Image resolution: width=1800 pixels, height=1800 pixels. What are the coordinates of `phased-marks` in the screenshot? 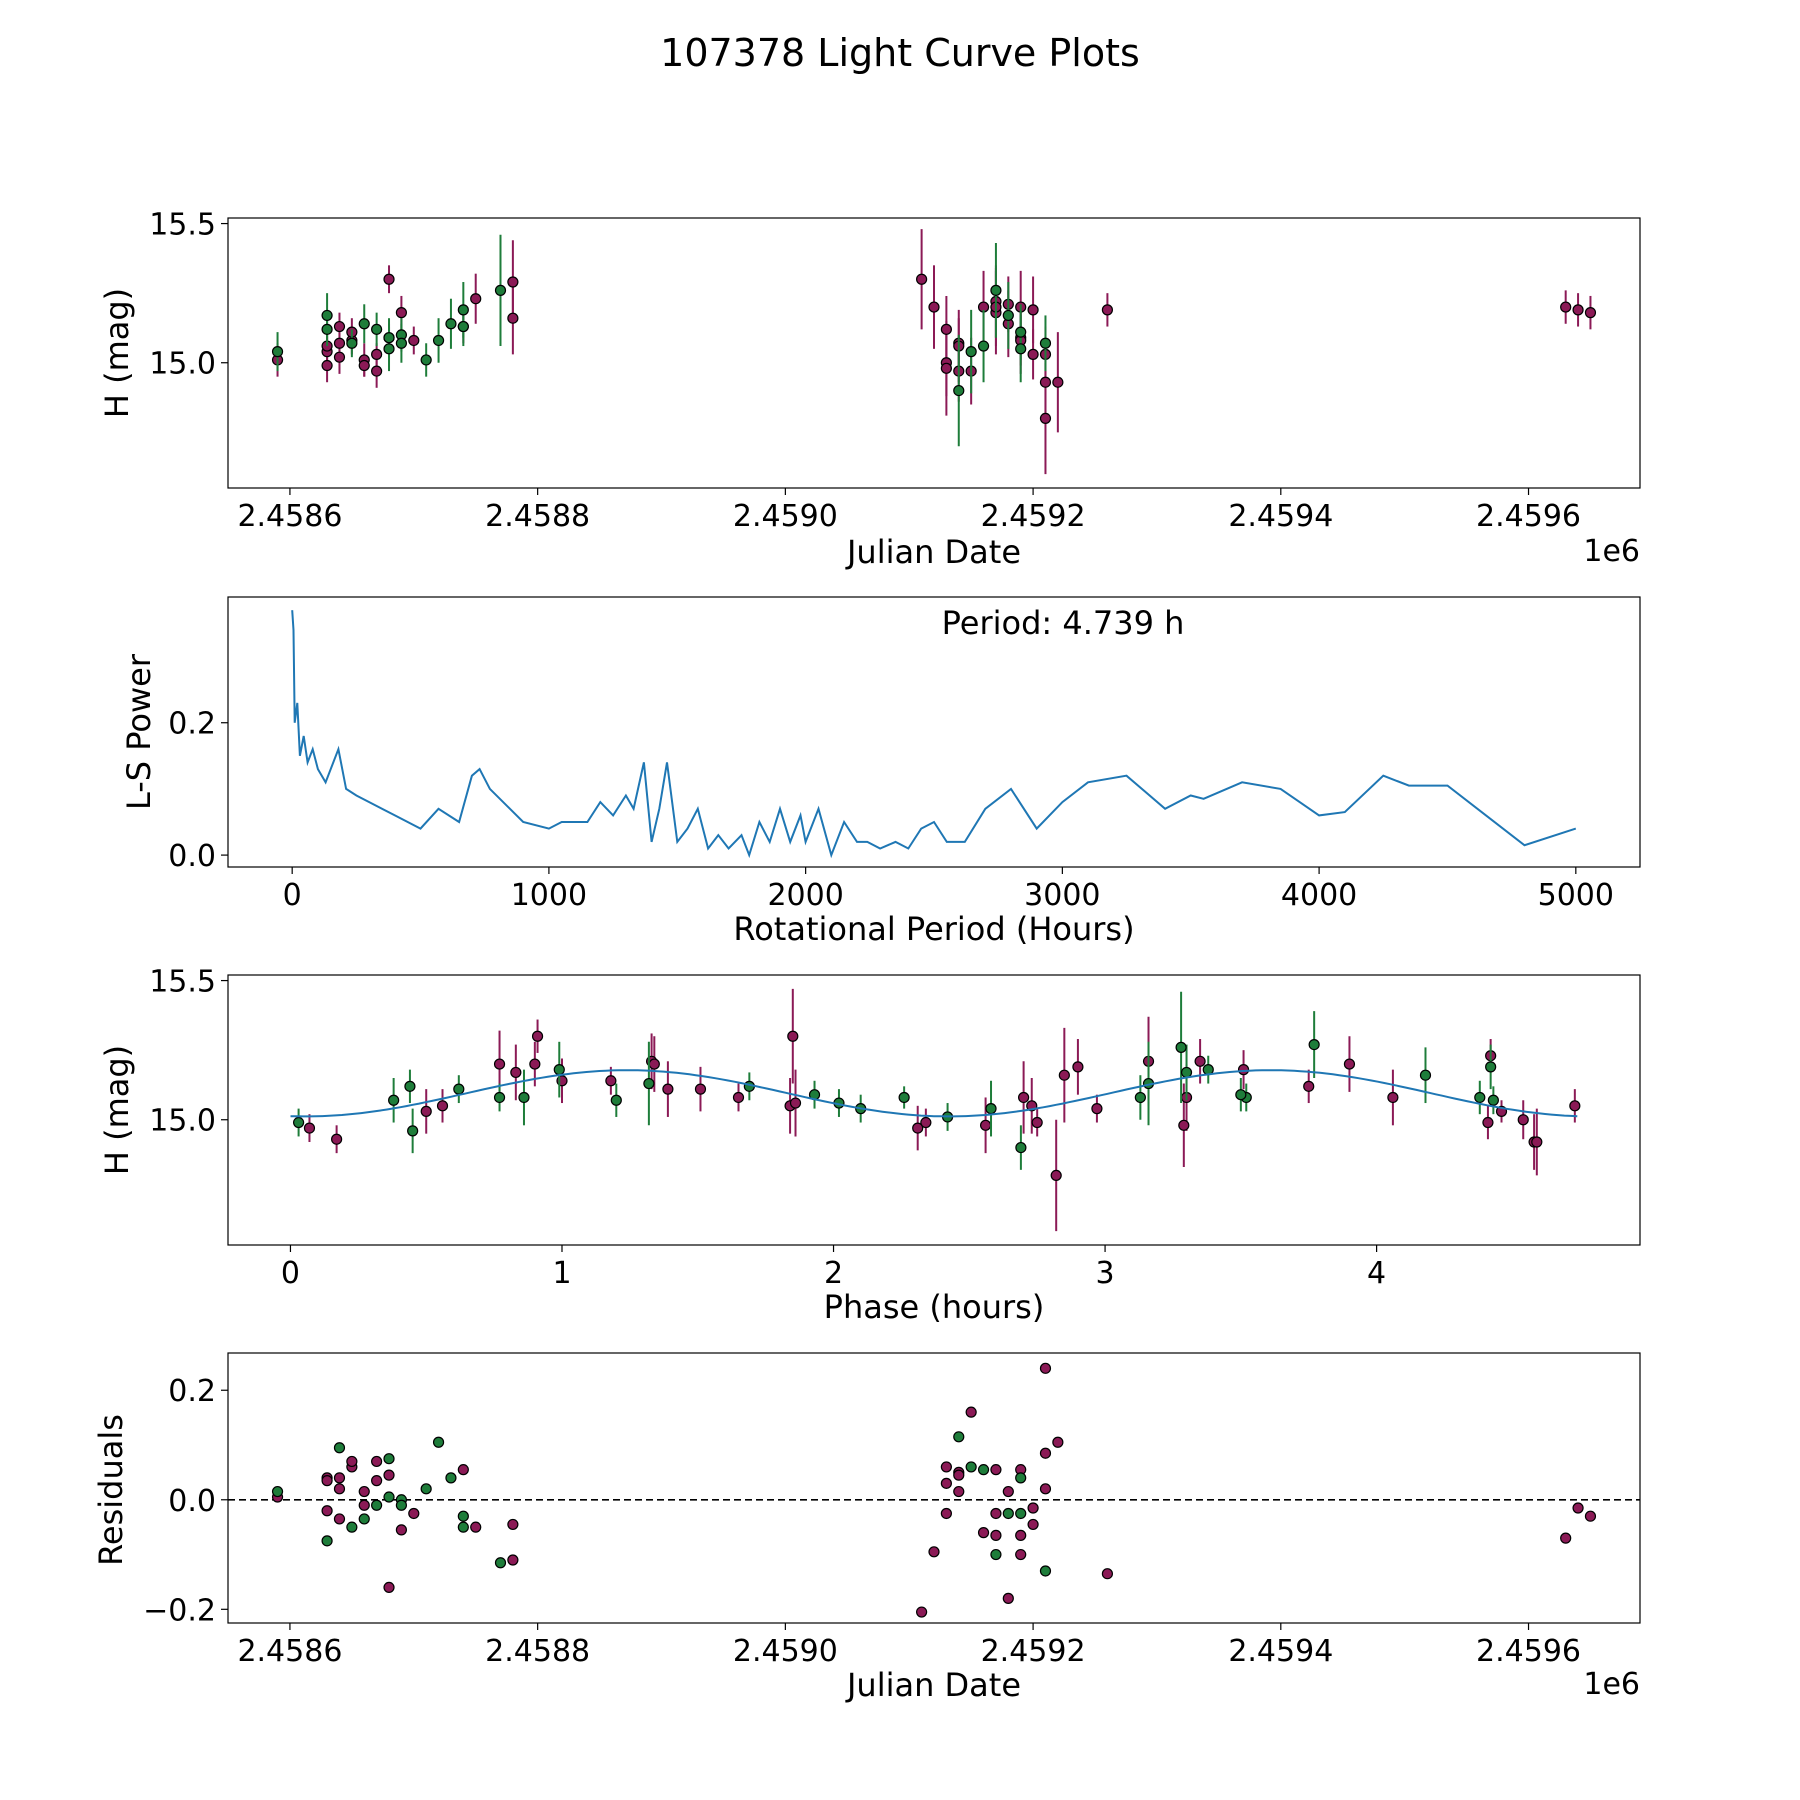 It's located at (935, 1110).